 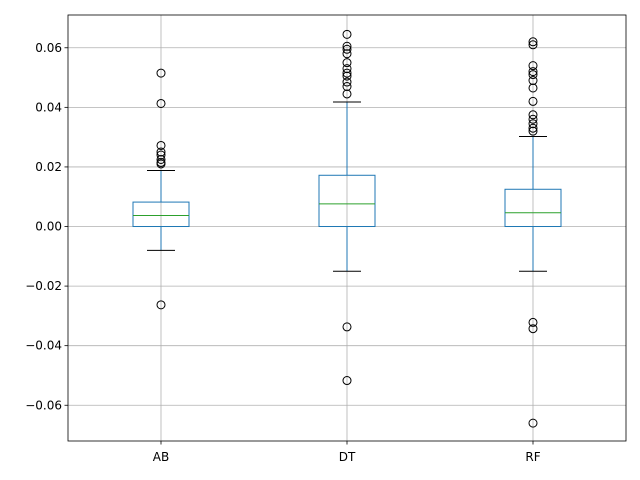 I want to click on x-tick-label: RF, so click(x=532, y=457).